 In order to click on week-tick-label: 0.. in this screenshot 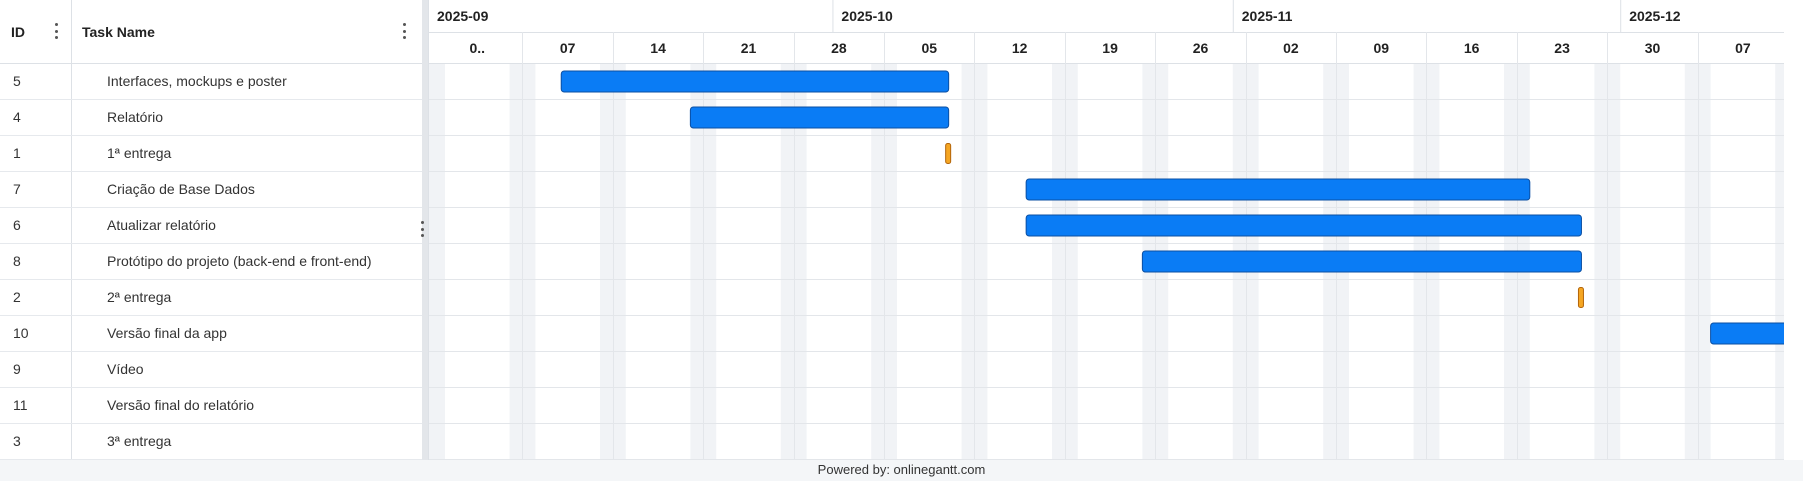, I will do `click(477, 48)`.